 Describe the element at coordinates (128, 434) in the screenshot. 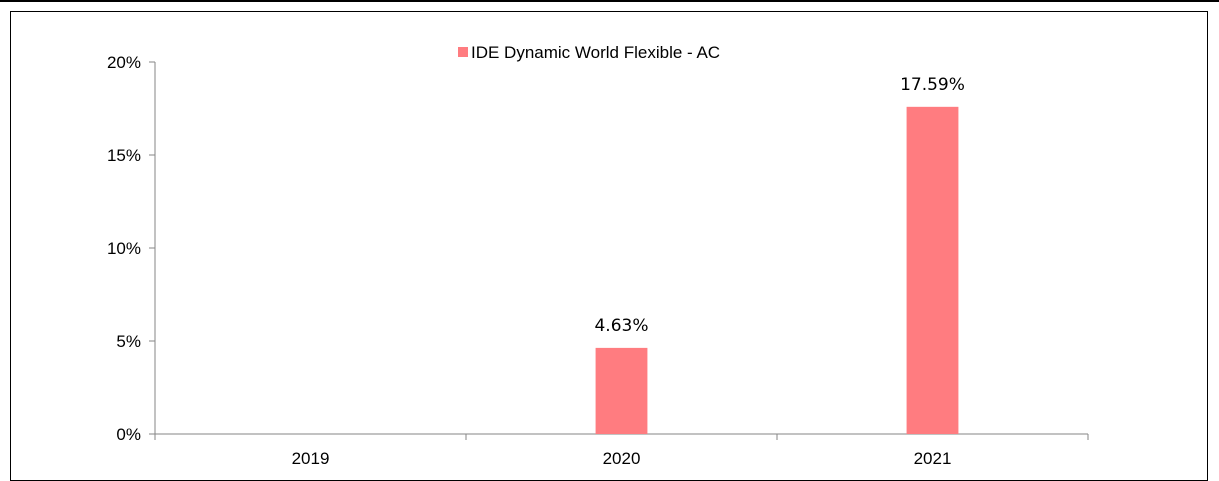

I see `y-tick-label: 0%` at that location.